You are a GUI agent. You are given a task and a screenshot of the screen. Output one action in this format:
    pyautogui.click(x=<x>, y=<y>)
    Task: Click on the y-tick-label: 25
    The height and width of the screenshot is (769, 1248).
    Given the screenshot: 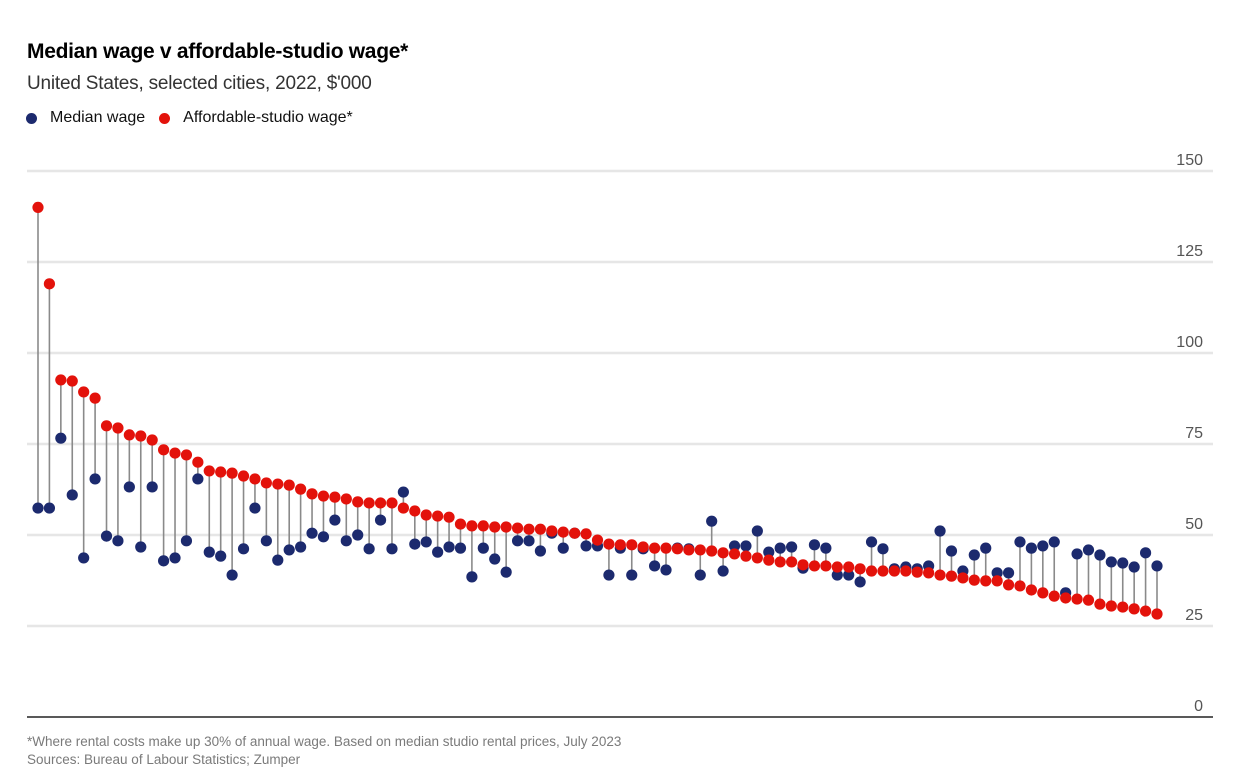 What is the action you would take?
    pyautogui.click(x=1194, y=615)
    